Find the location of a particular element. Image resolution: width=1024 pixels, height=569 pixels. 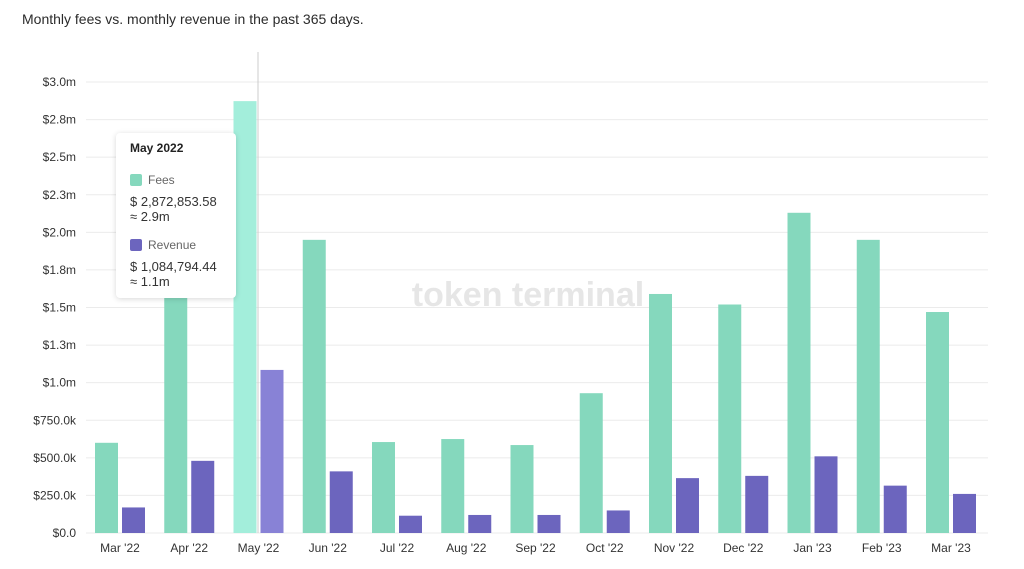

tooltip-revenue-label: Revenue is located at coordinates (172, 245).